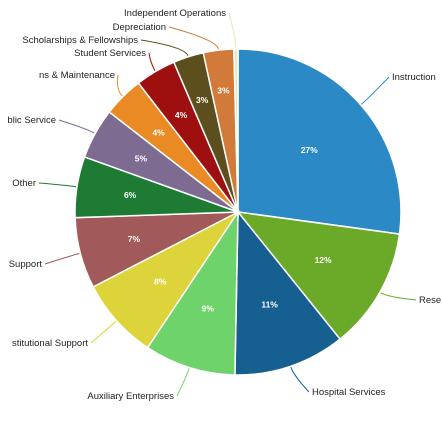 The height and width of the screenshot is (443, 442). Describe the element at coordinates (175, 13) in the screenshot. I see `pie-label-independent-operations: Independent Operations` at that location.